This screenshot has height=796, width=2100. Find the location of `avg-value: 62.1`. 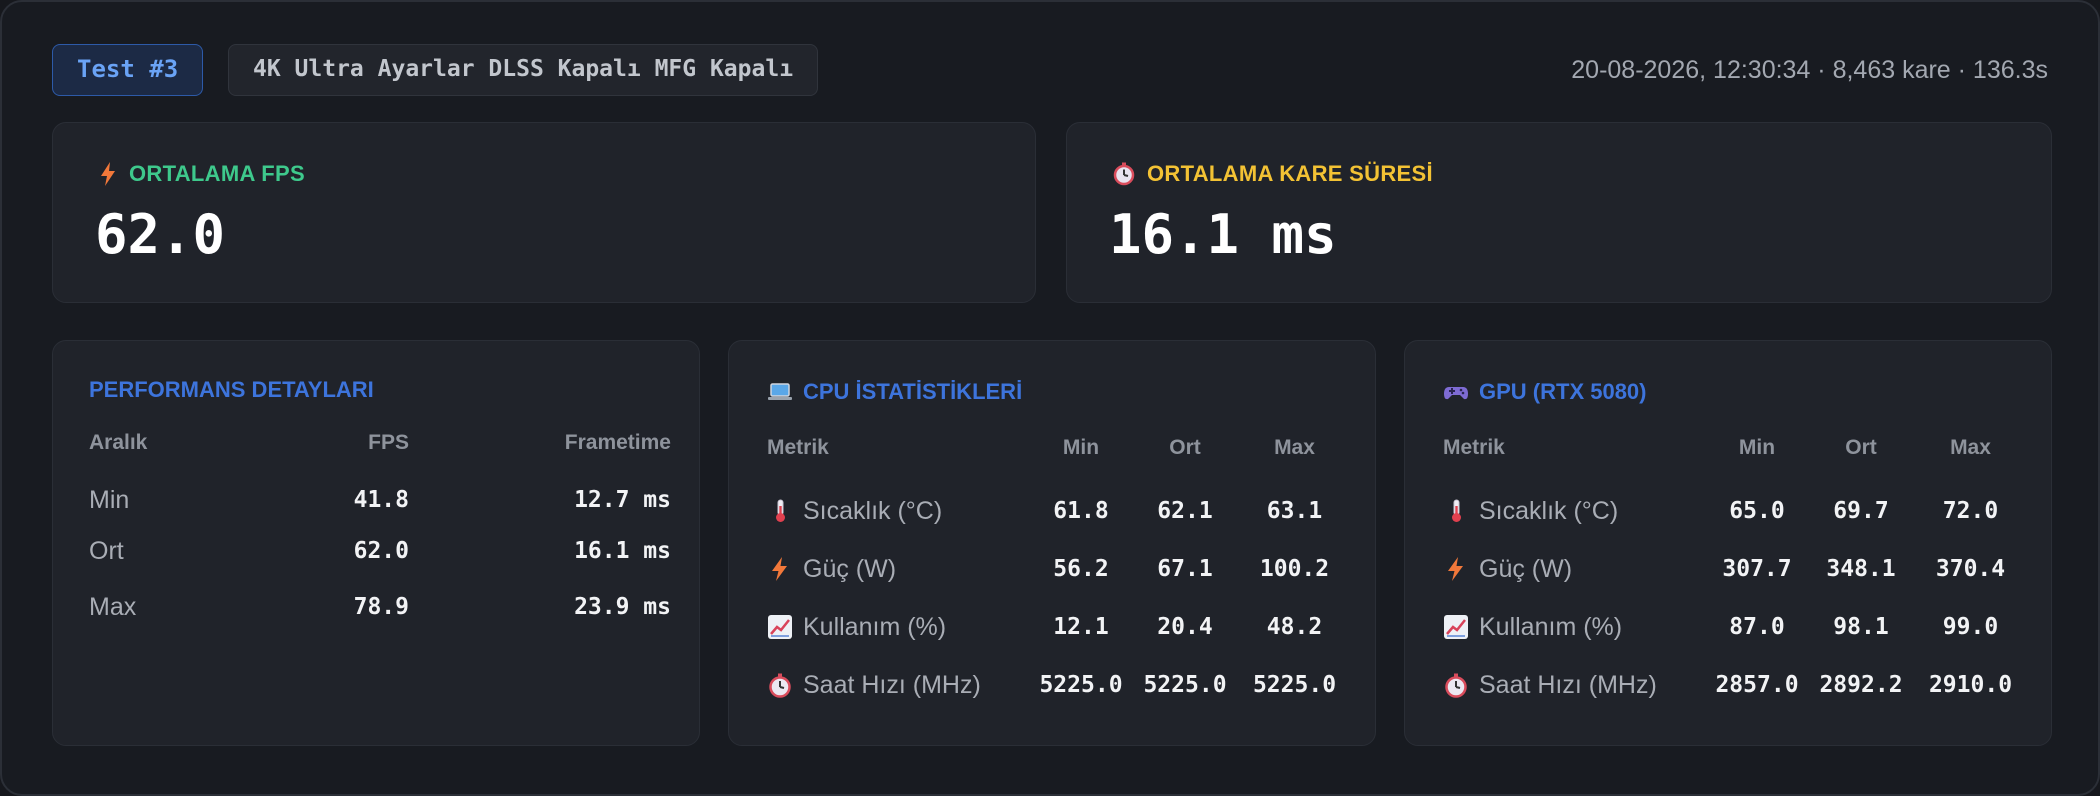

avg-value: 62.1 is located at coordinates (1185, 511).